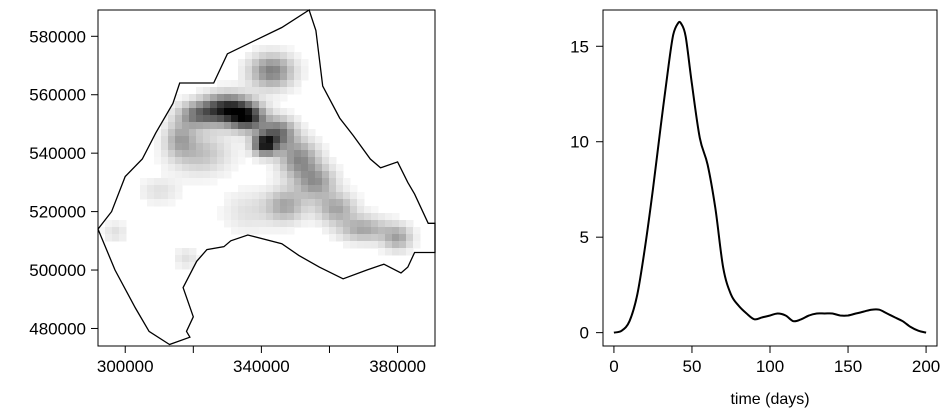  What do you see at coordinates (397, 366) in the screenshot?
I see `x-tick-label: 380000` at bounding box center [397, 366].